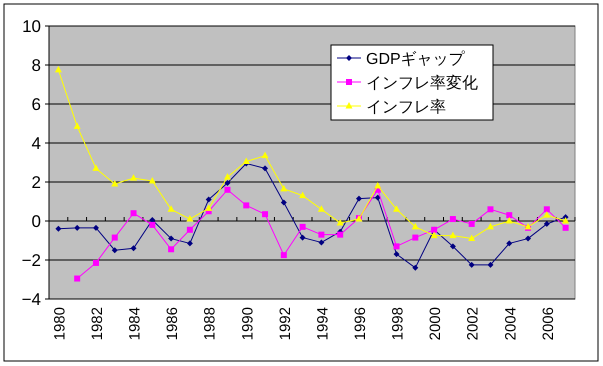 The image size is (603, 366). What do you see at coordinates (31, 260) in the screenshot?
I see `y-tick-label: −2` at bounding box center [31, 260].